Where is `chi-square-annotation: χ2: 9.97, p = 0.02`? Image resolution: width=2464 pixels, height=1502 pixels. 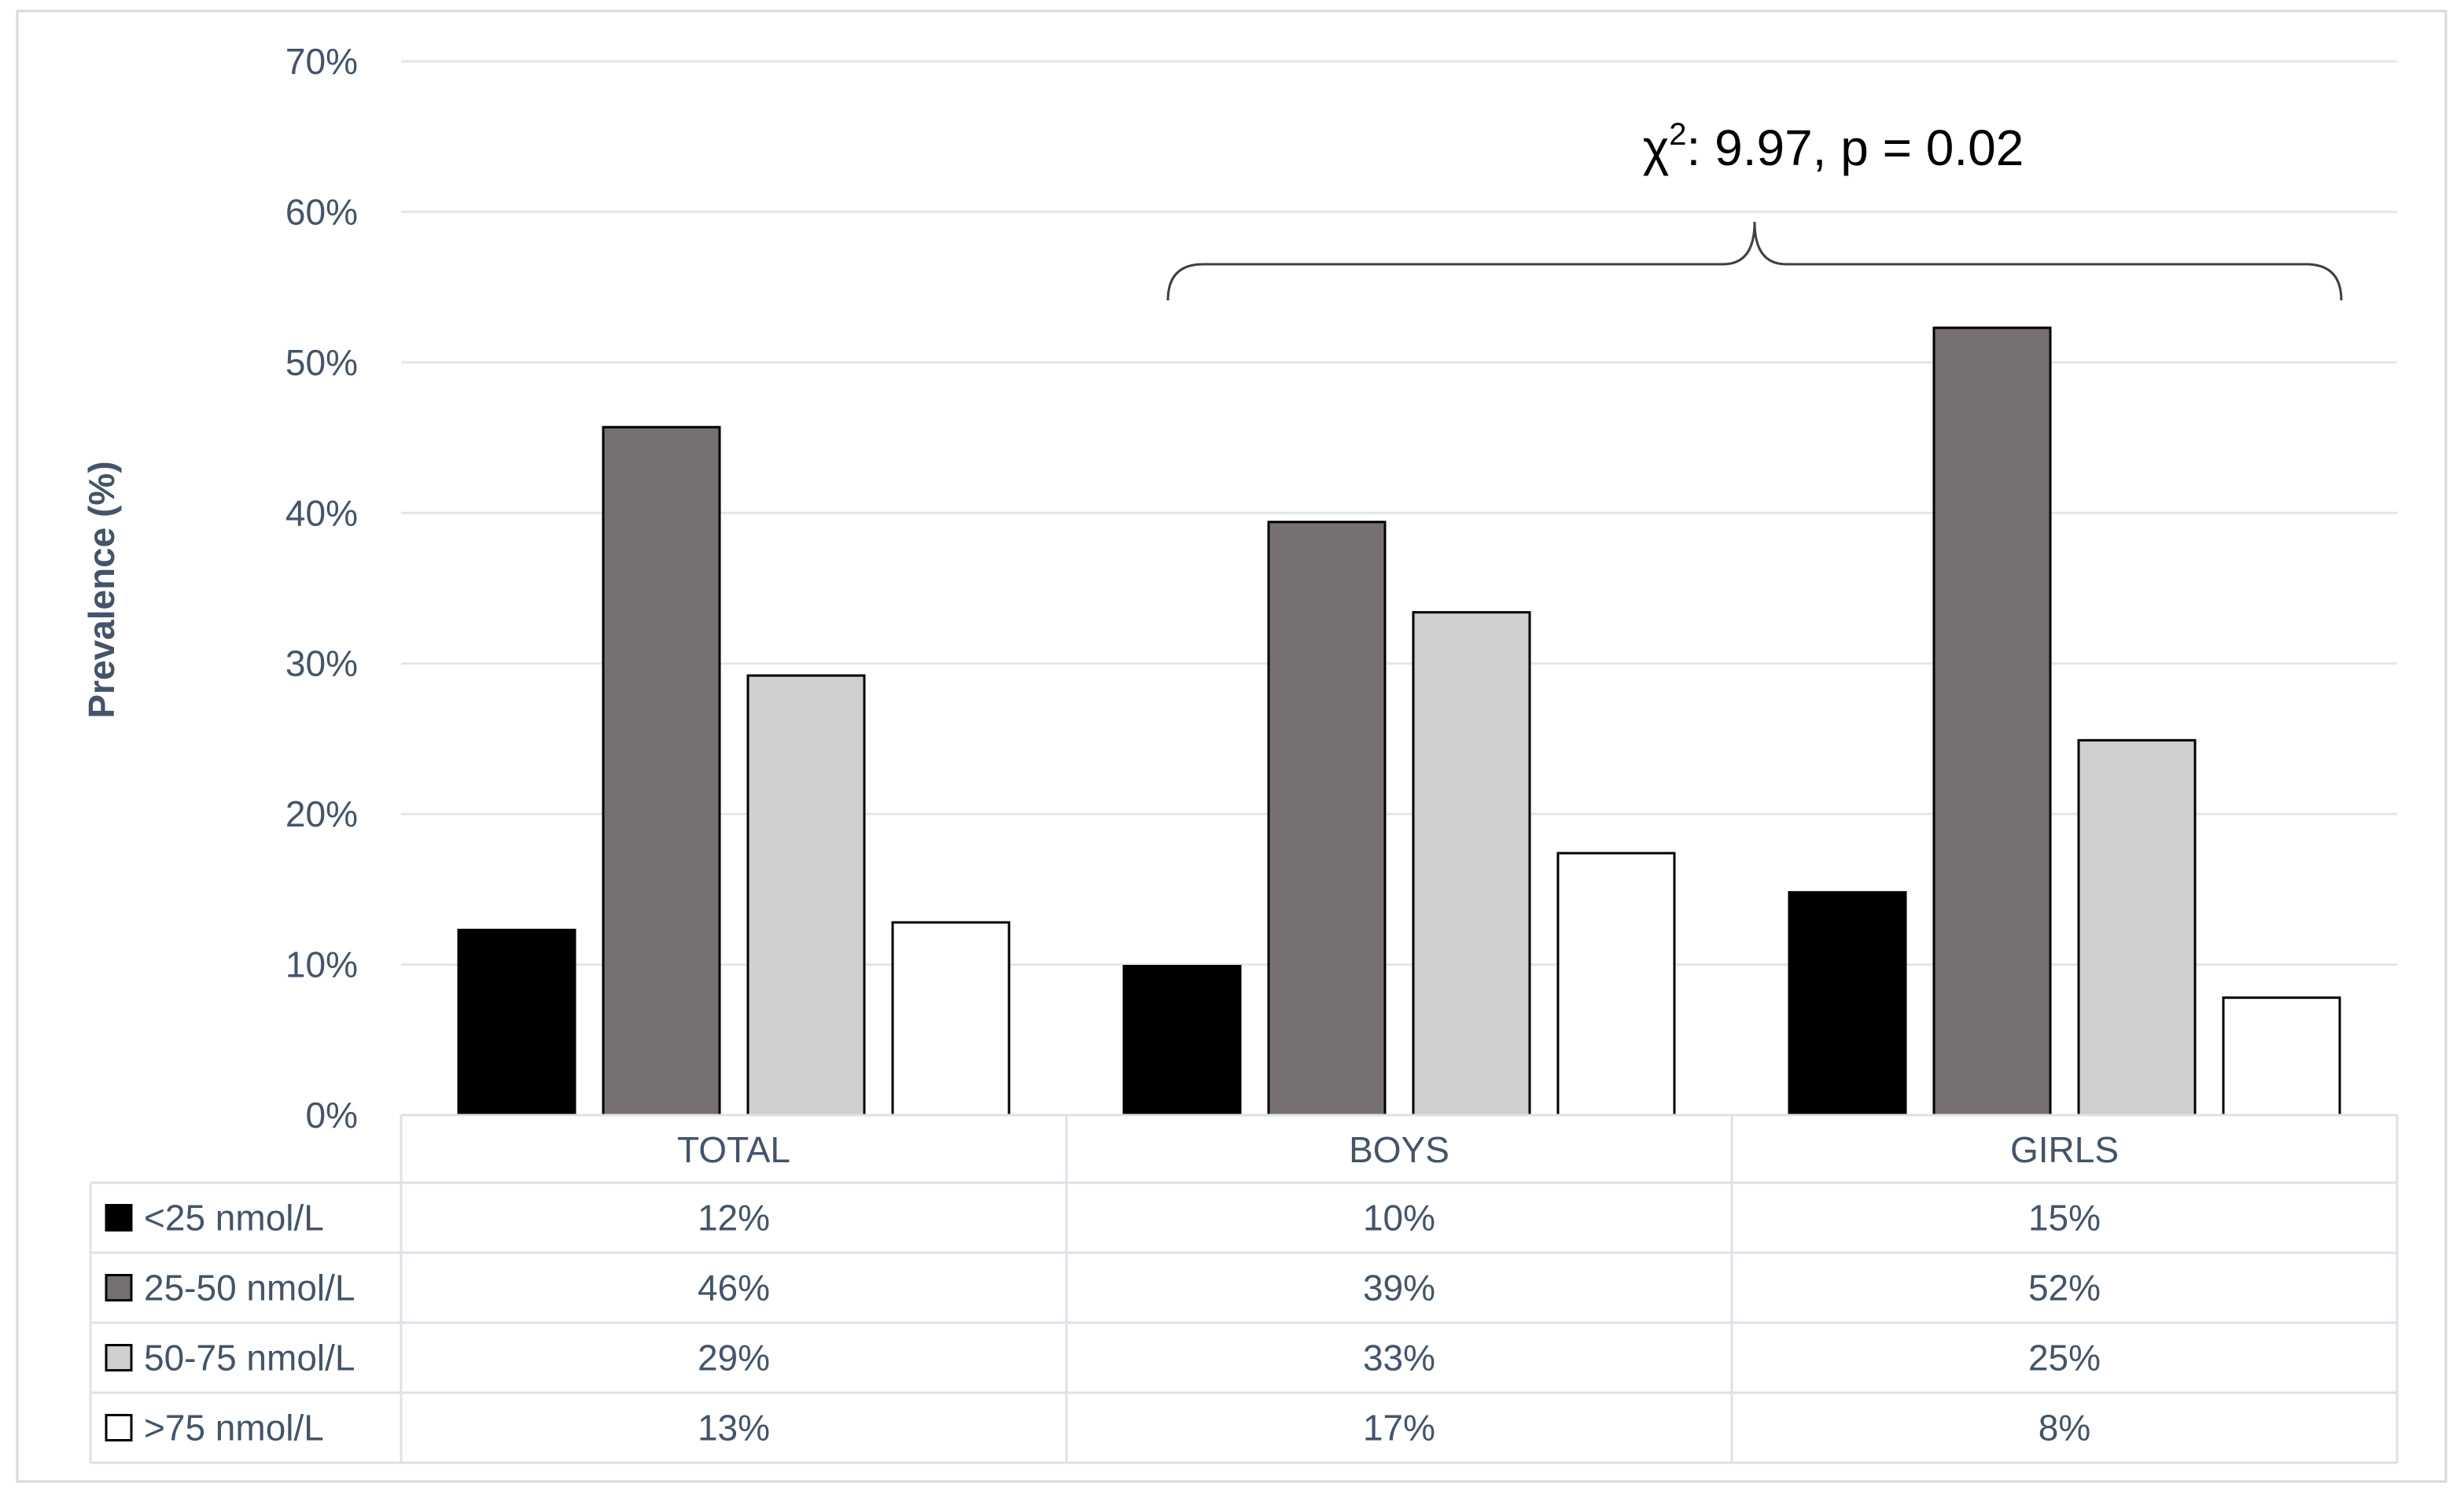 chi-square-annotation: χ2: 9.97, p = 0.02 is located at coordinates (1754, 209).